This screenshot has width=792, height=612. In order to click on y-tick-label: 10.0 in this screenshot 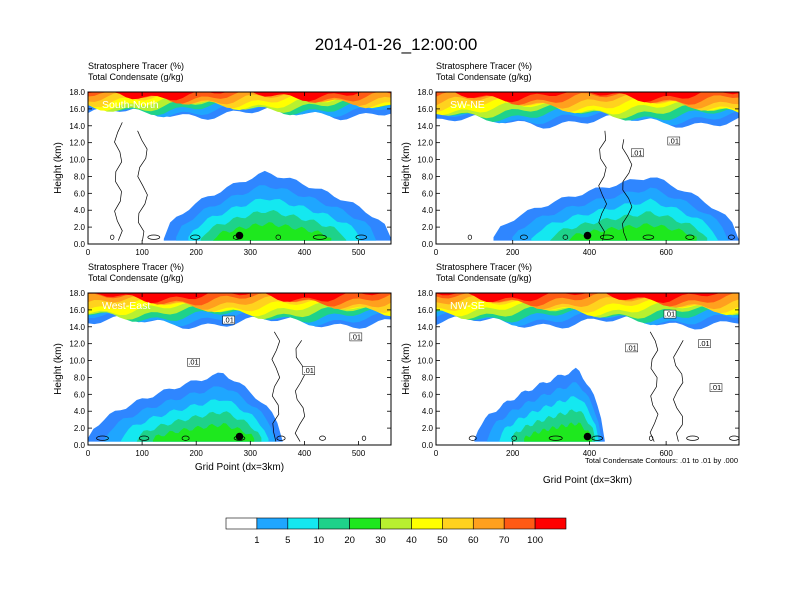, I will do `click(425, 160)`.